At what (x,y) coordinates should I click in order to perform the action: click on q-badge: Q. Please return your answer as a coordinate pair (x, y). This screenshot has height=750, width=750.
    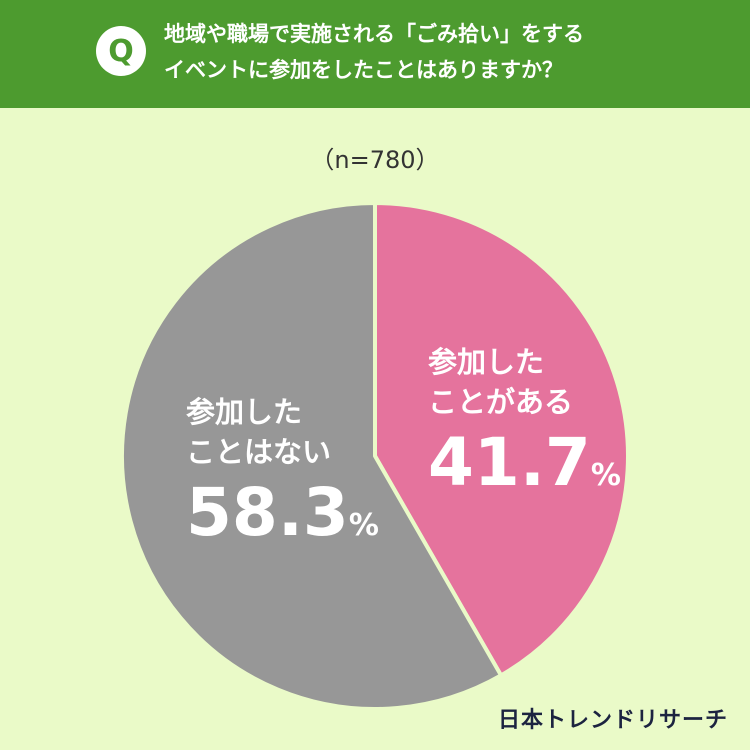
    Looking at the image, I should click on (121, 51).